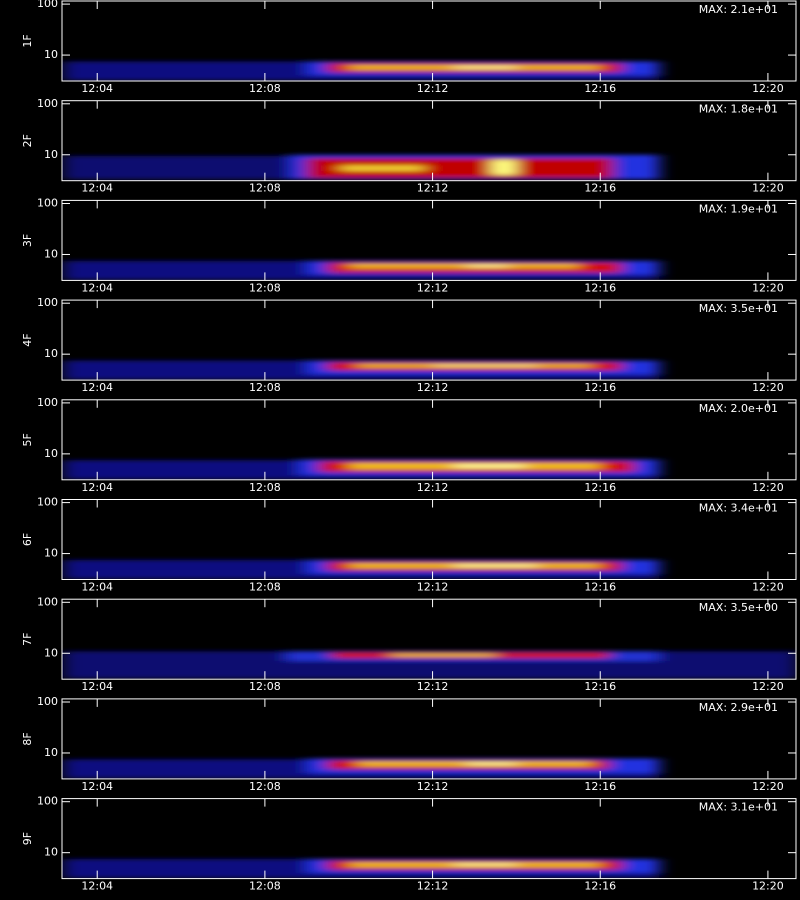 Image resolution: width=800 pixels, height=900 pixels. I want to click on max-annotation: MAX: 1.9e+01, so click(738, 208).